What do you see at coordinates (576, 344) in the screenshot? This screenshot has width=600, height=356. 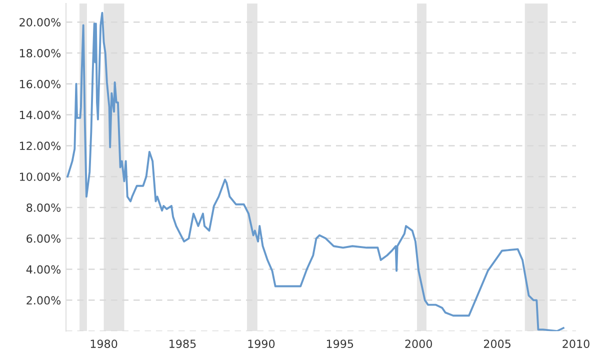 I see `x-tick-label: 2010` at bounding box center [576, 344].